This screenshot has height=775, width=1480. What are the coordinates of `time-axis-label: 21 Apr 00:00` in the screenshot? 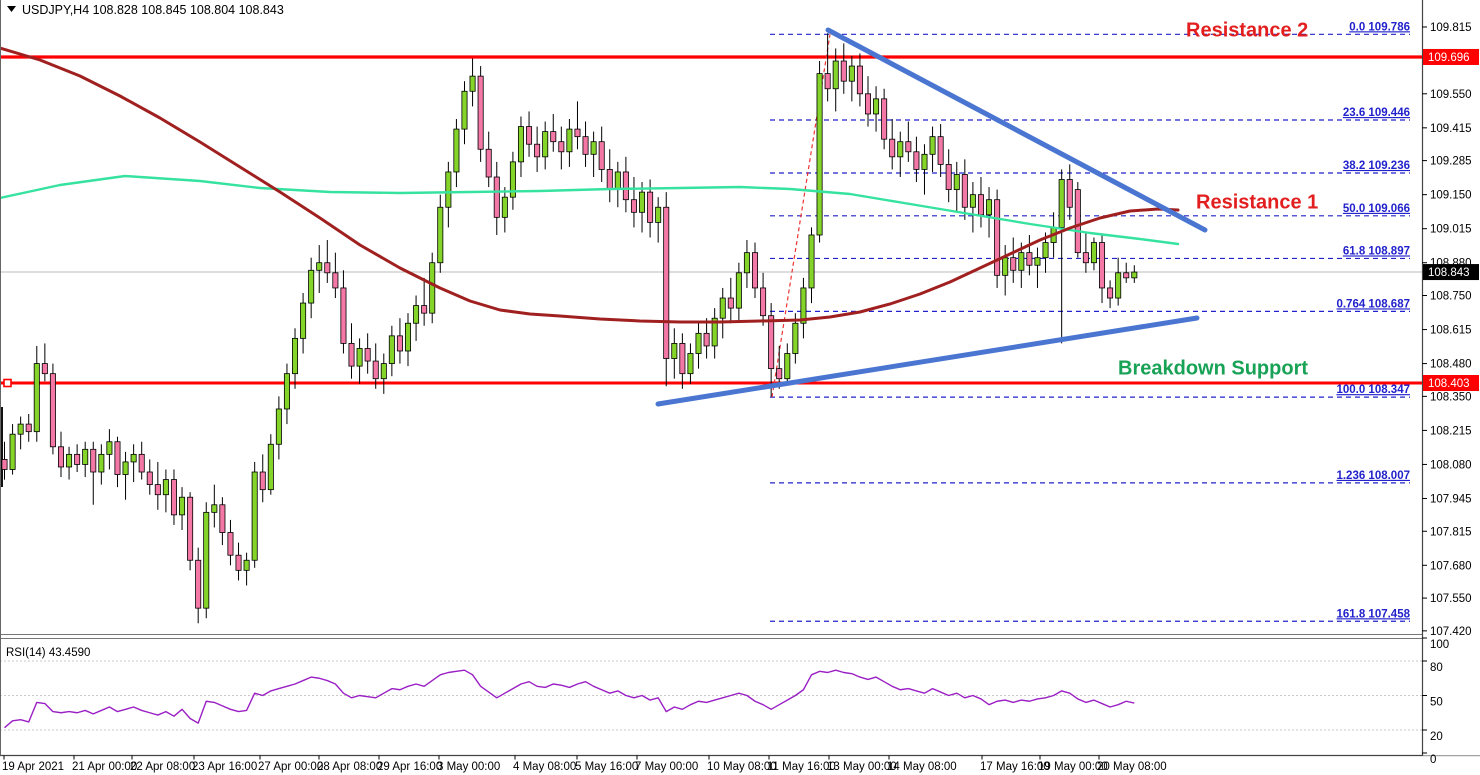 It's located at (104, 767).